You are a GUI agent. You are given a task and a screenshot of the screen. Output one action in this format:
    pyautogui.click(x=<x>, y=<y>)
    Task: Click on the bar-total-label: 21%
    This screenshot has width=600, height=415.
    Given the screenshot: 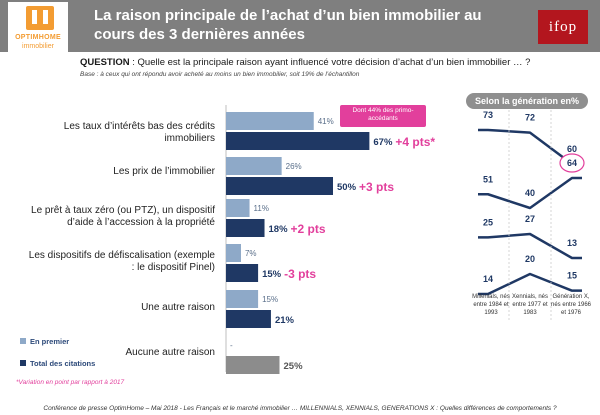 What is the action you would take?
    pyautogui.click(x=285, y=320)
    